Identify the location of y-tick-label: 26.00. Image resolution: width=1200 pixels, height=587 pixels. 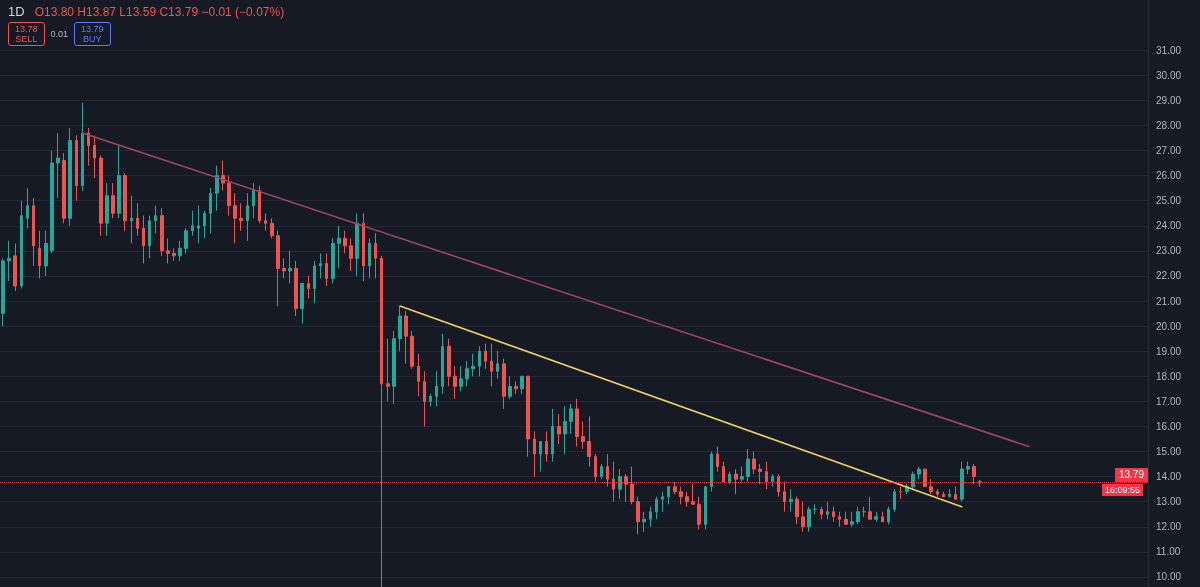
(1169, 176).